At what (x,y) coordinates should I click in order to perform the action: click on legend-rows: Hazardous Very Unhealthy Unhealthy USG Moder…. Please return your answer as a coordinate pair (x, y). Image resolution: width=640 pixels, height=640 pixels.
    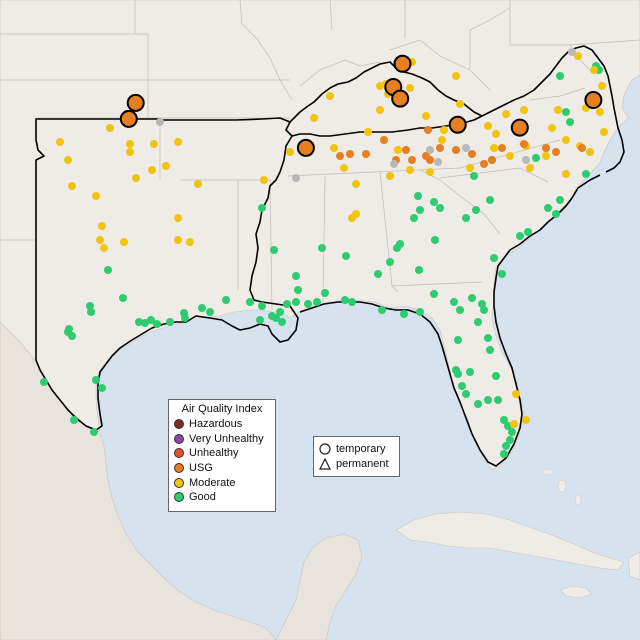
    Looking at the image, I should click on (222, 461).